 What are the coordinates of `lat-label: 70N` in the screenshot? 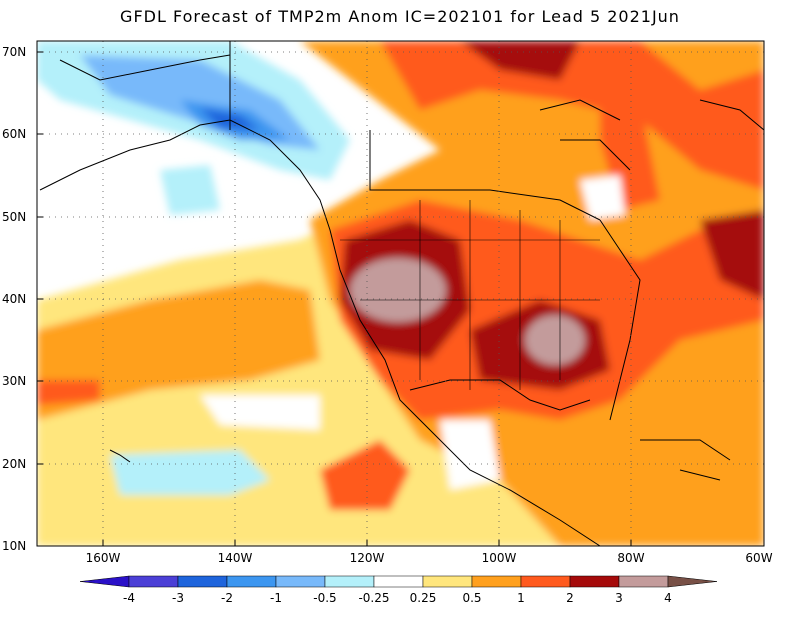 It's located at (14, 52).